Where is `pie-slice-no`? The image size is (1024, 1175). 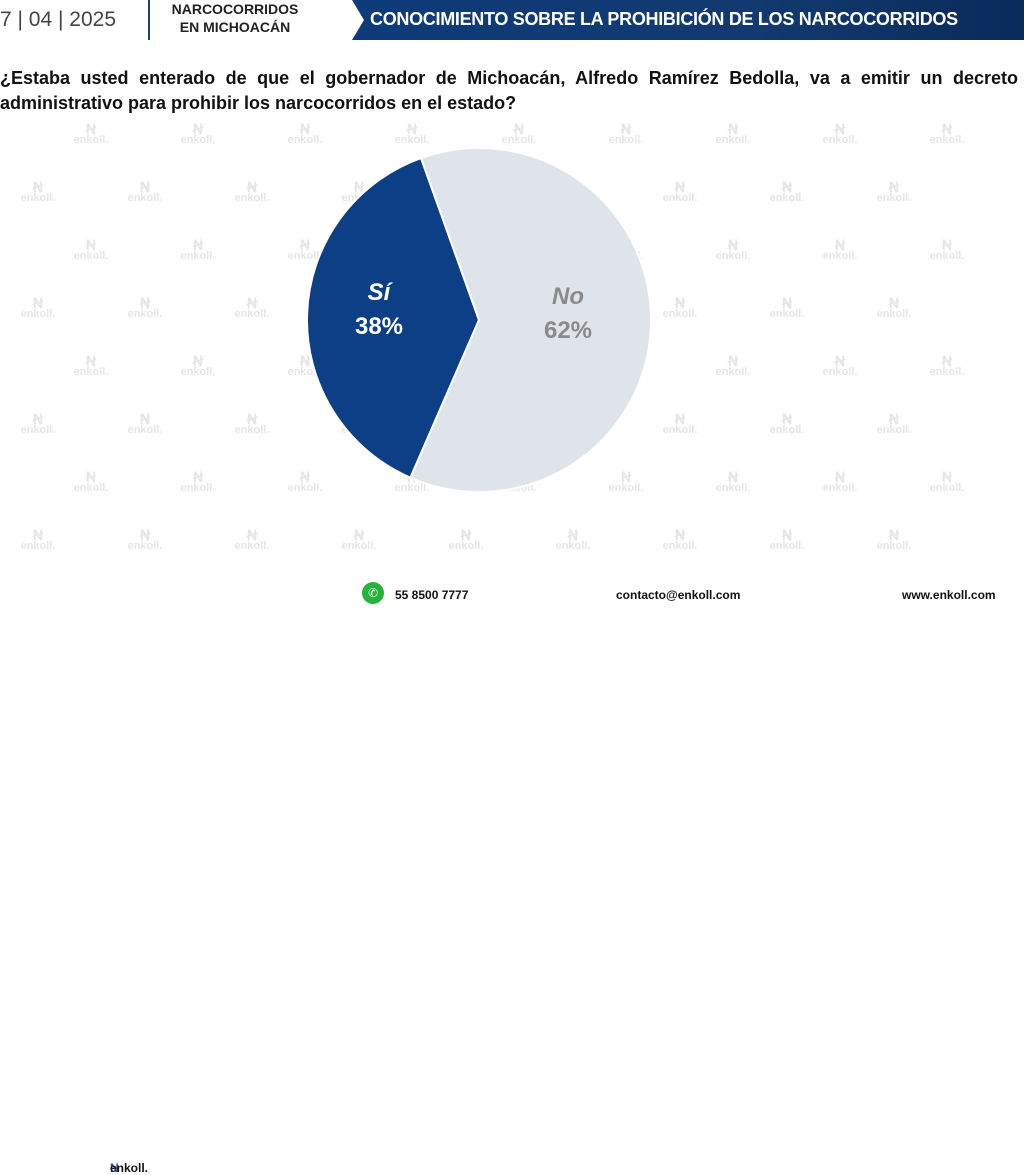 pie-slice-no is located at coordinates (530, 320).